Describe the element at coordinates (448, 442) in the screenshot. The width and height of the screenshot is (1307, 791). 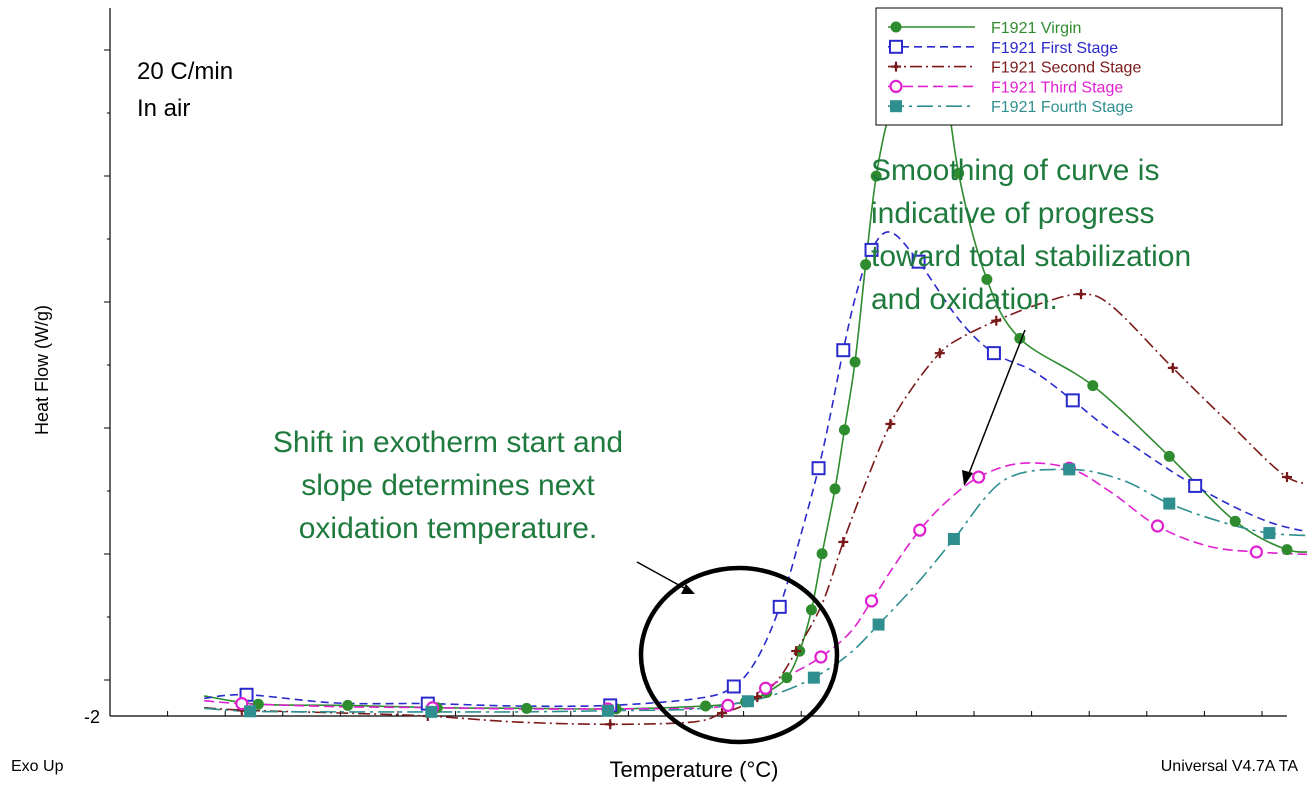
I see `annotation-shift-line: Shift in exotherm start and` at that location.